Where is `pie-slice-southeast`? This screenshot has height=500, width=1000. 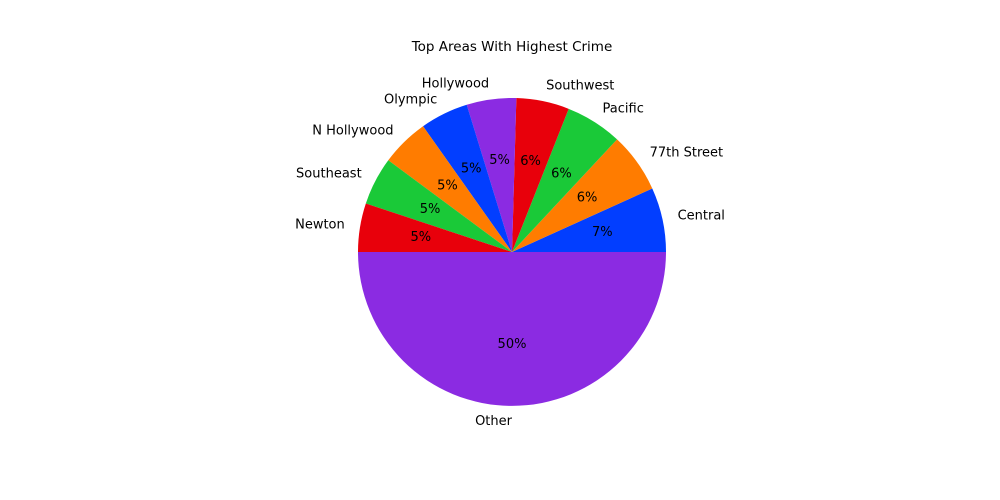 pie-slice-southeast is located at coordinates (438, 206).